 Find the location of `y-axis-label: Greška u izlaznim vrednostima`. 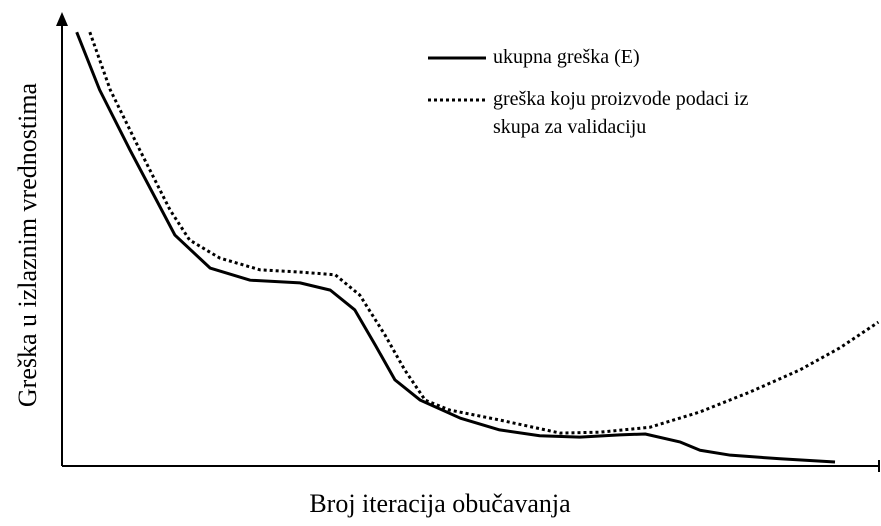

y-axis-label: Greška u izlaznim vrednostima is located at coordinates (27, 244).